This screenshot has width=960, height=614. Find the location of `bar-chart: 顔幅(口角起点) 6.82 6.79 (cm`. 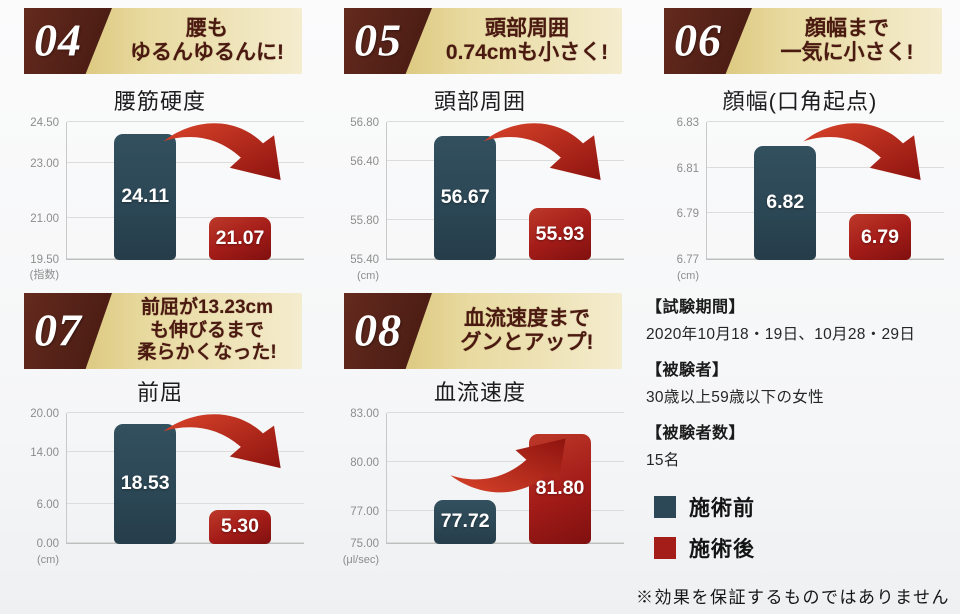

bar-chart: 顔幅(口角起点) 6.82 6.79 (cm is located at coordinates (800, 183).